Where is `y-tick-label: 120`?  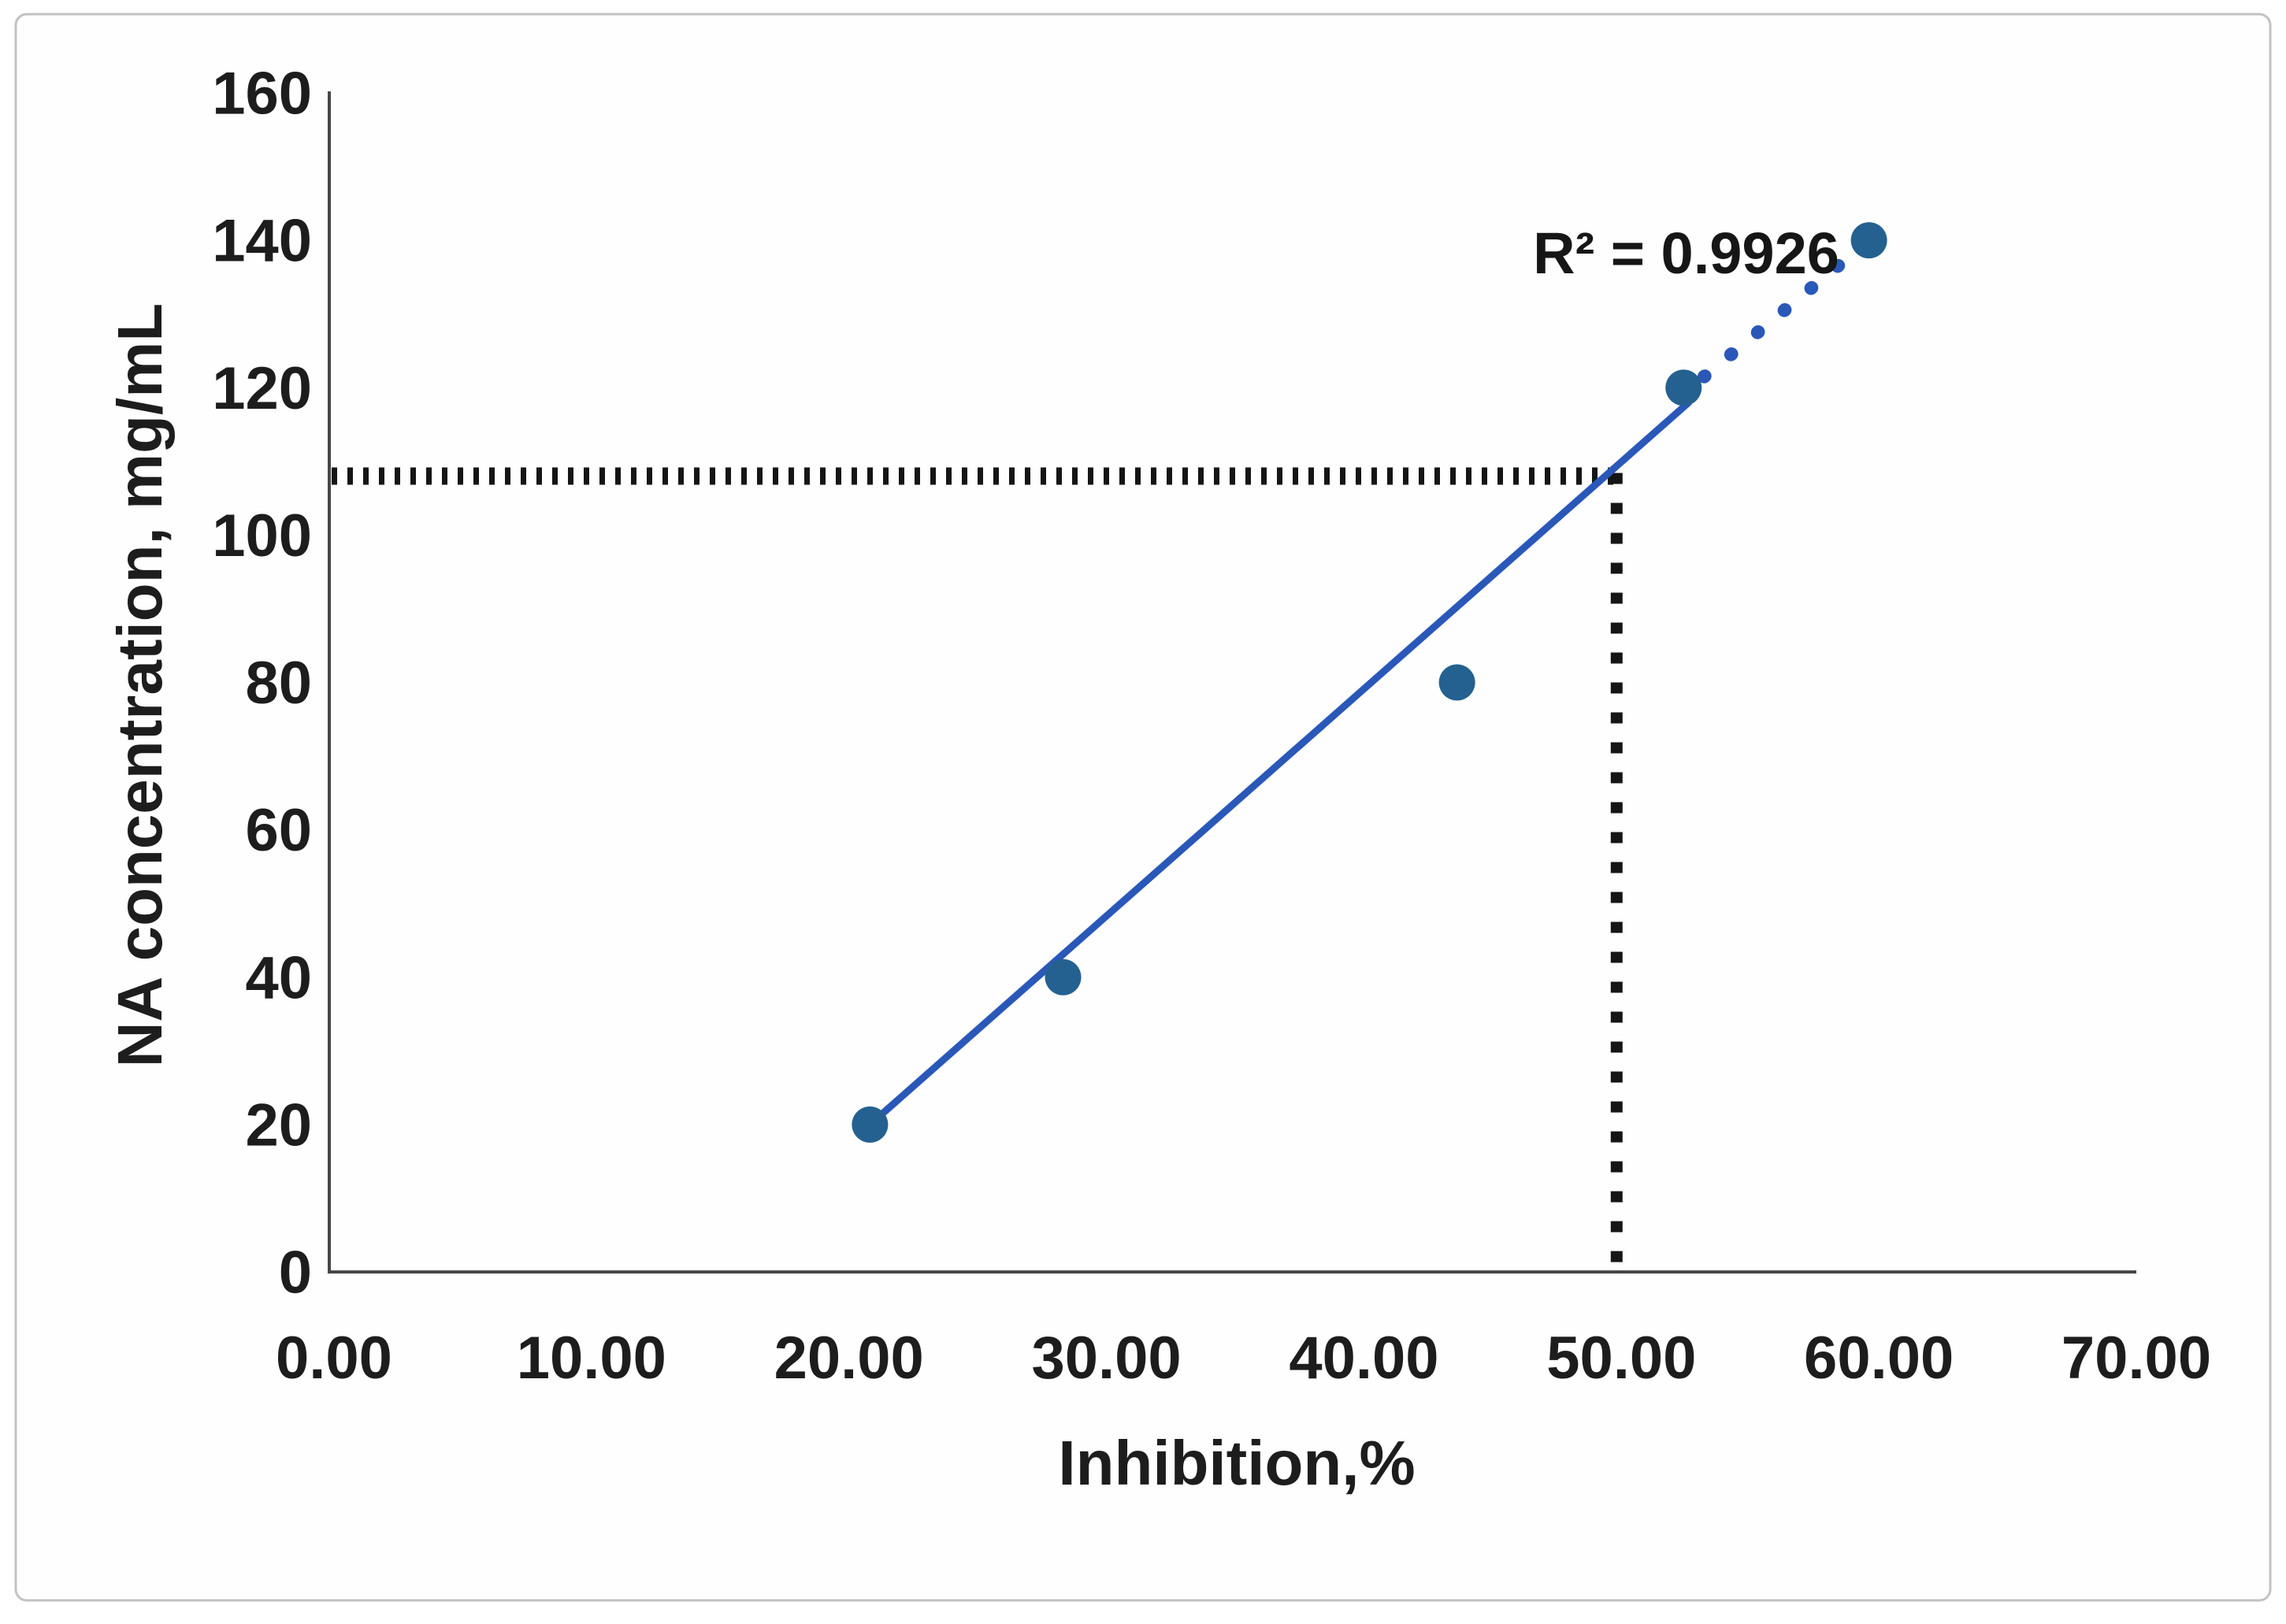
y-tick-label: 120 is located at coordinates (262, 388).